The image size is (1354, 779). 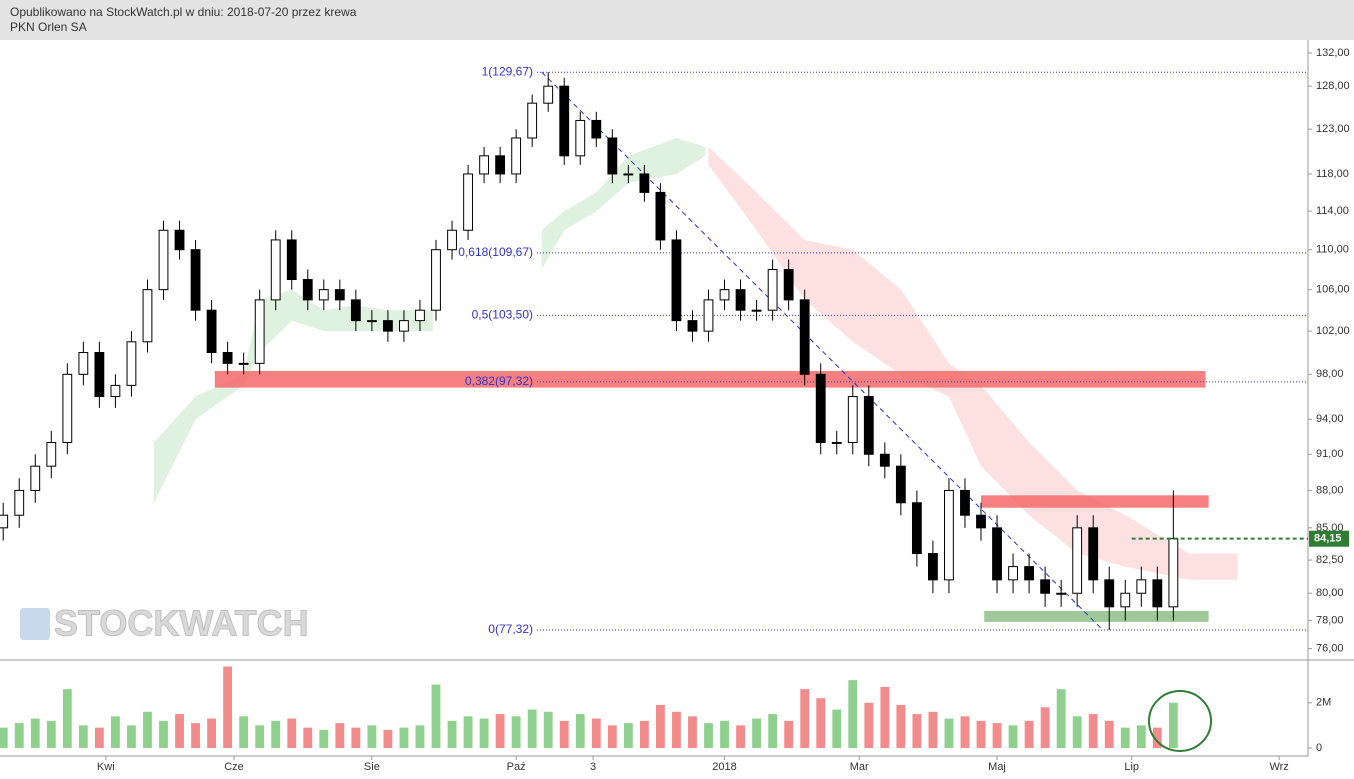 What do you see at coordinates (1330, 490) in the screenshot?
I see `y-tick-label: 88,00` at bounding box center [1330, 490].